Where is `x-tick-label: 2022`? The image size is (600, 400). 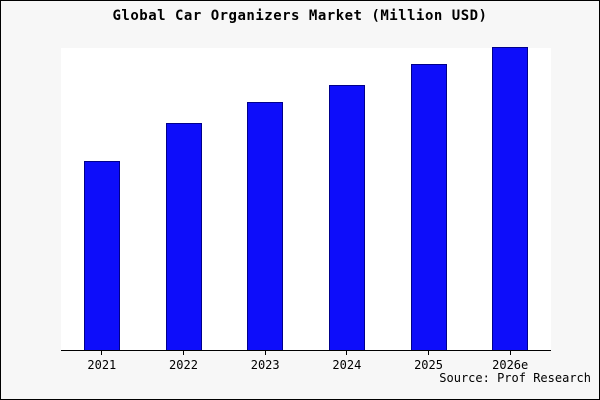
x-tick-label: 2022 is located at coordinates (183, 365).